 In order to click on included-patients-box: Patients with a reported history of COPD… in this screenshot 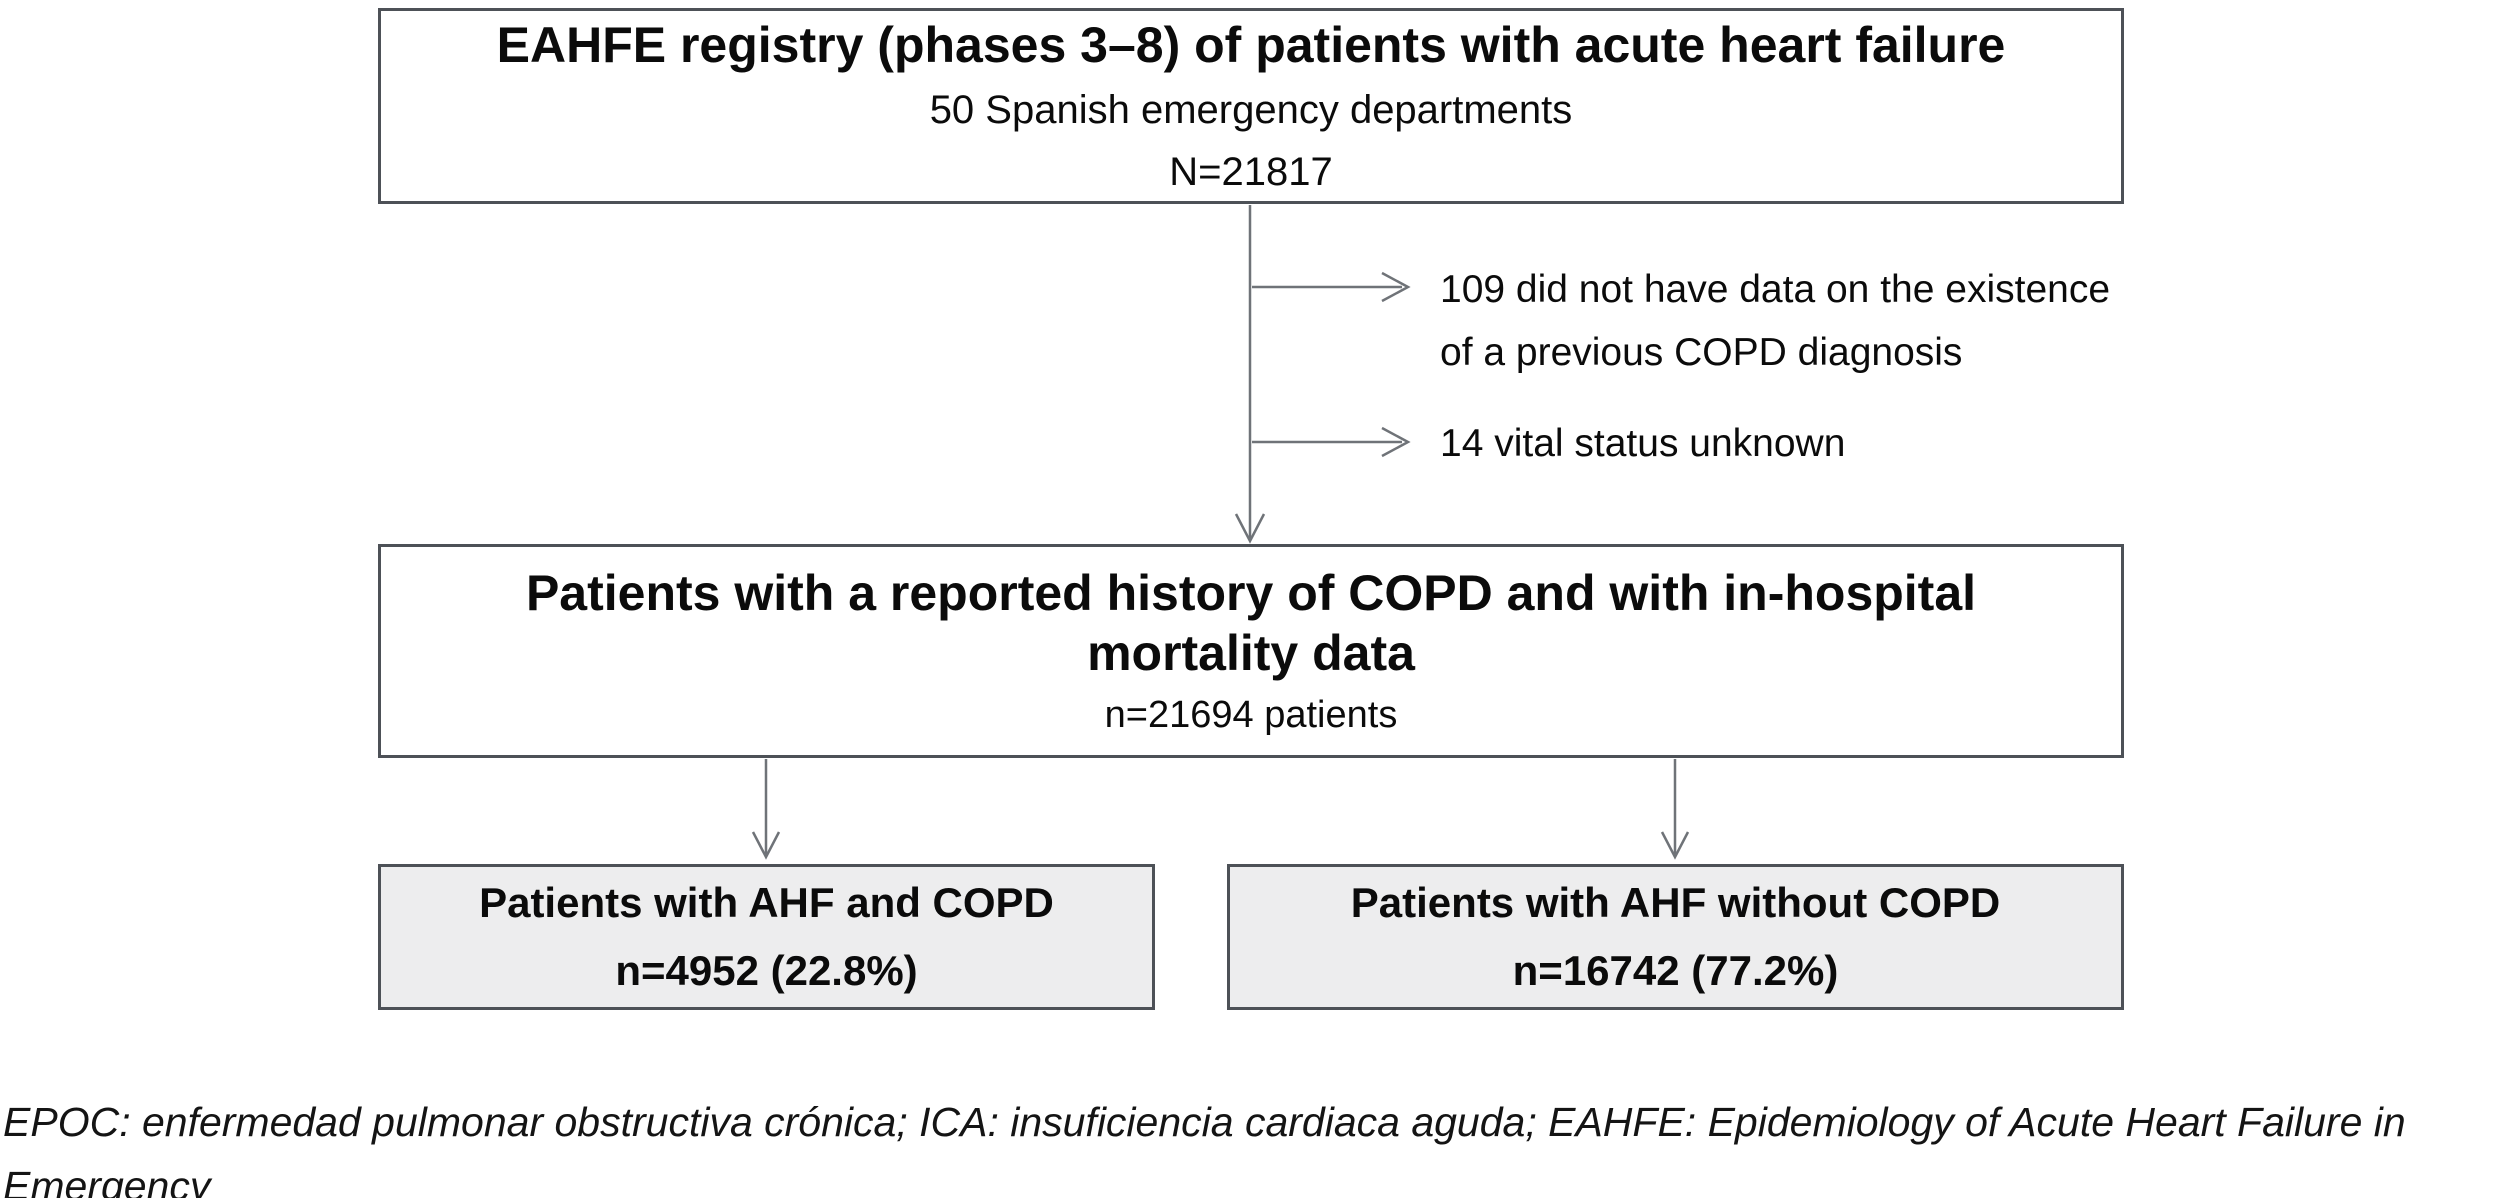, I will do `click(1251, 651)`.